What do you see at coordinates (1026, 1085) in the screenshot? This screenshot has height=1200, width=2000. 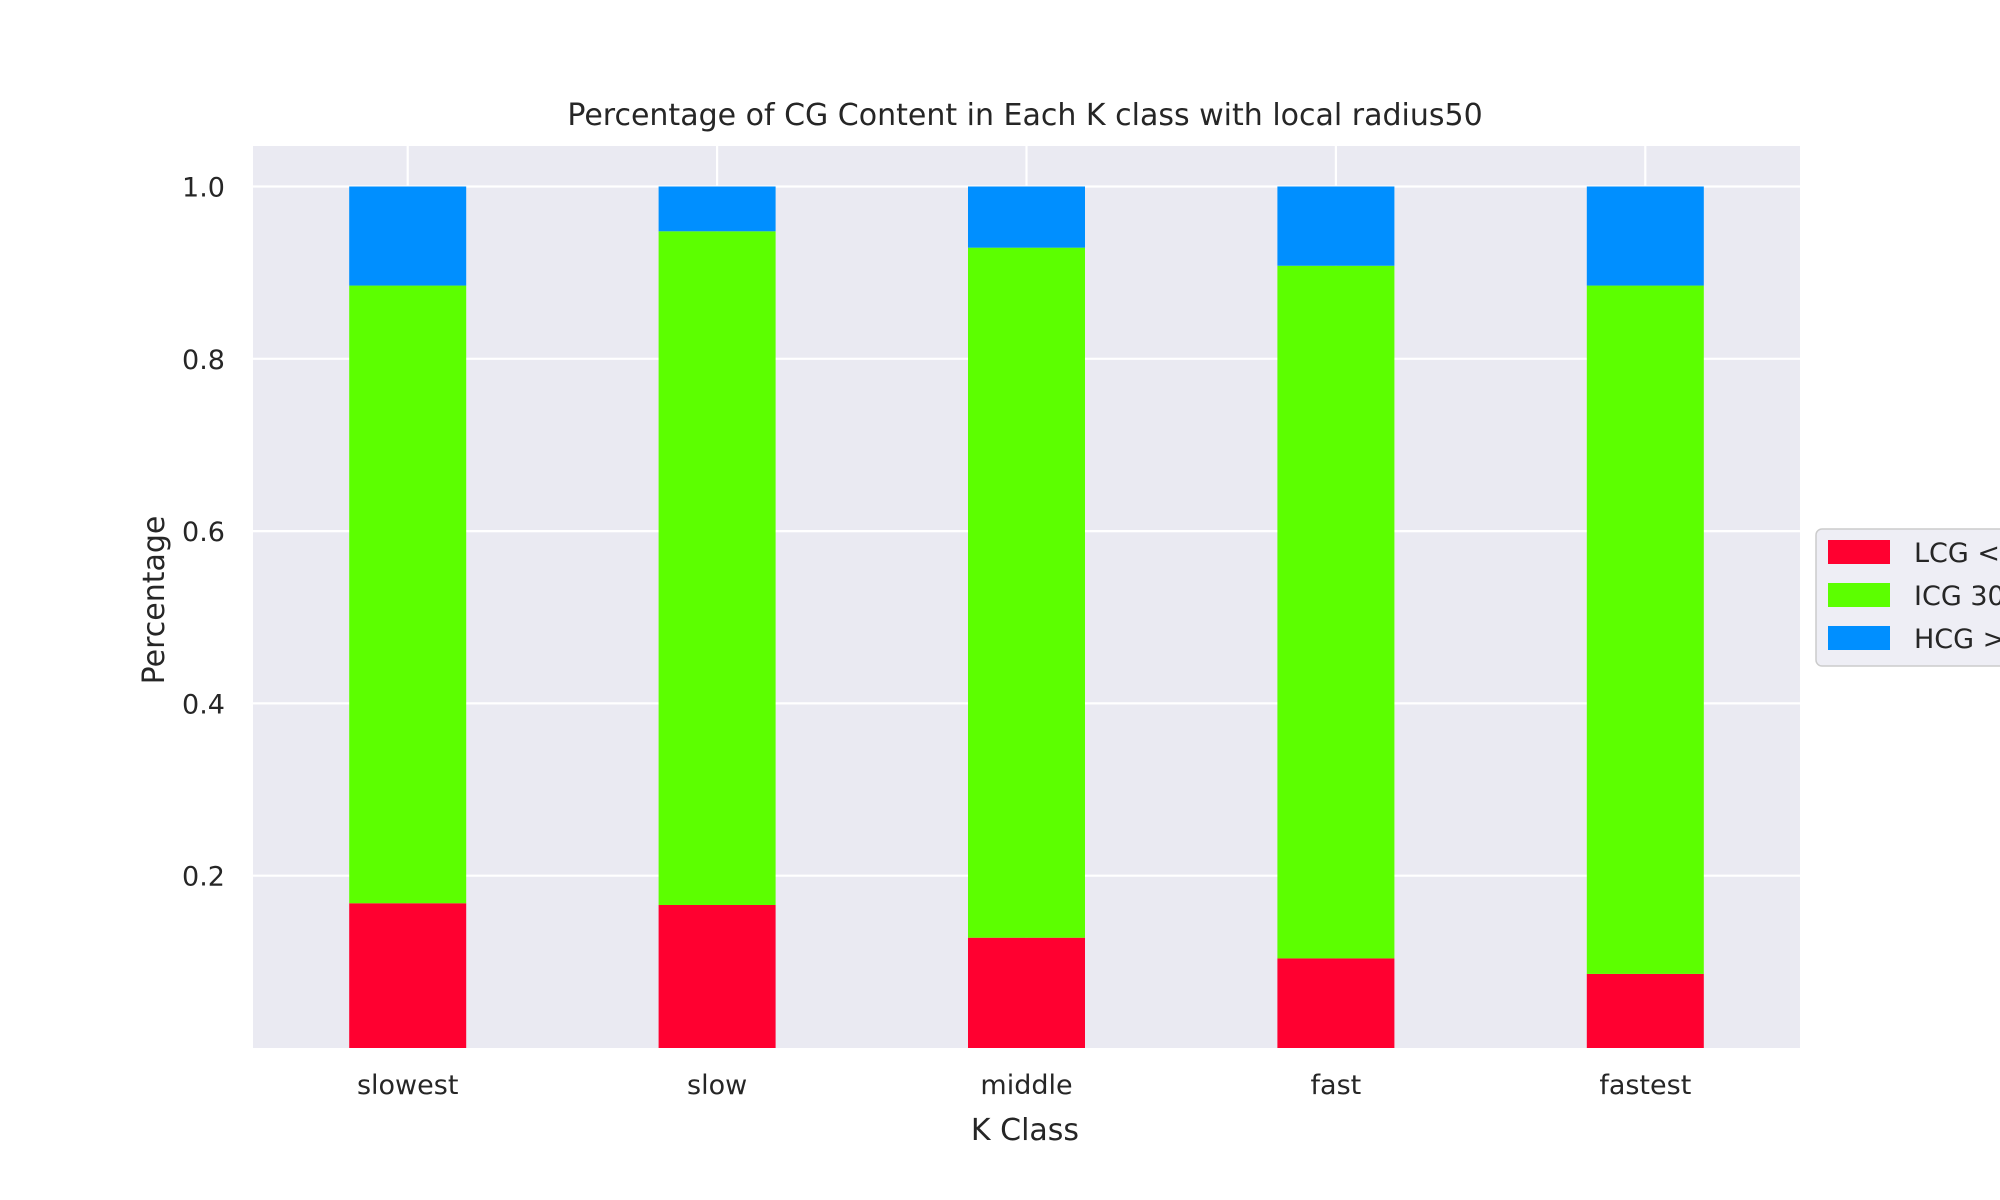 I see `x-tick-label-middle: middle` at bounding box center [1026, 1085].